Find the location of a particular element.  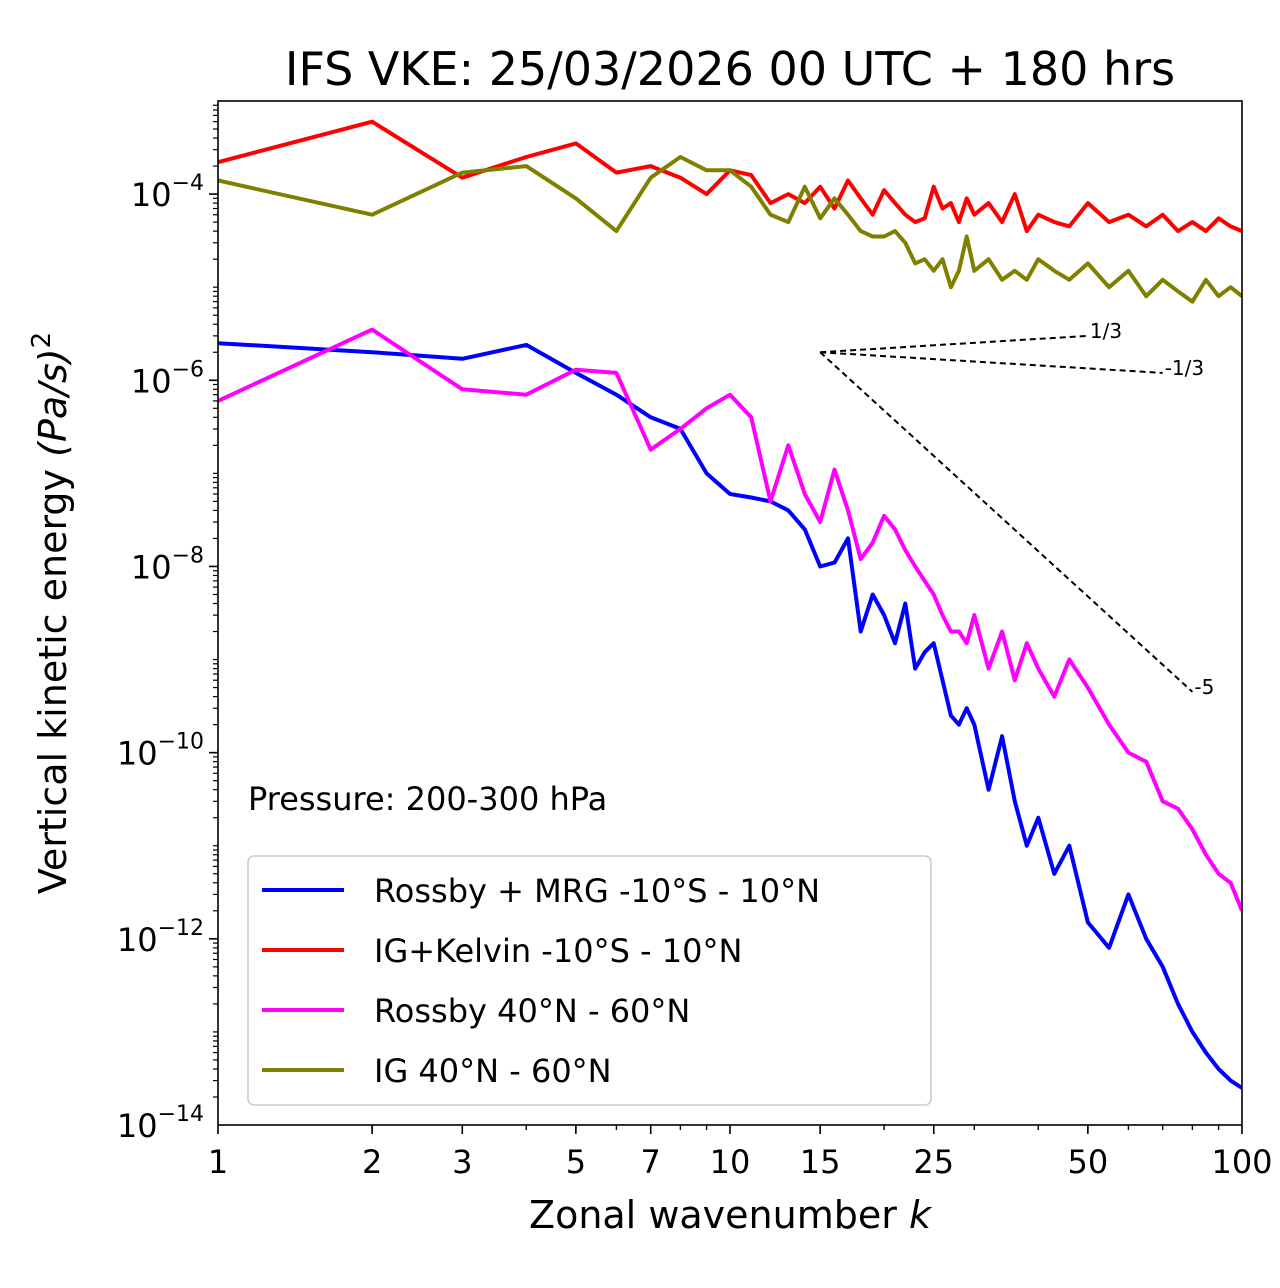

pressure-annotation: Pressure: 200-300 hPa is located at coordinates (427, 799).